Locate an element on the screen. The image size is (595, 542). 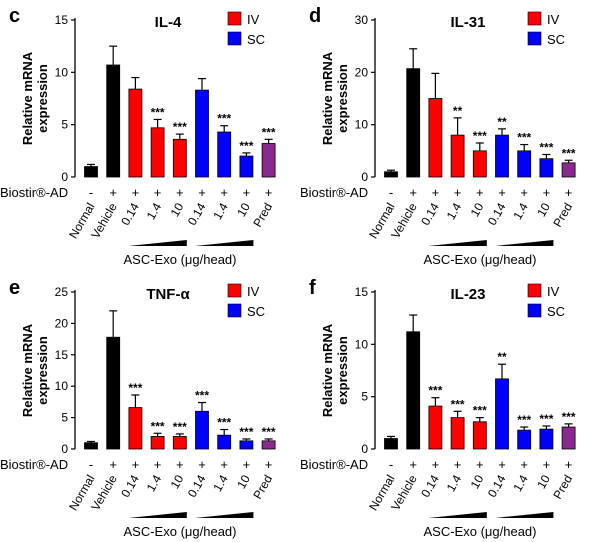
chart-title: IL-23 is located at coordinates (467, 294).